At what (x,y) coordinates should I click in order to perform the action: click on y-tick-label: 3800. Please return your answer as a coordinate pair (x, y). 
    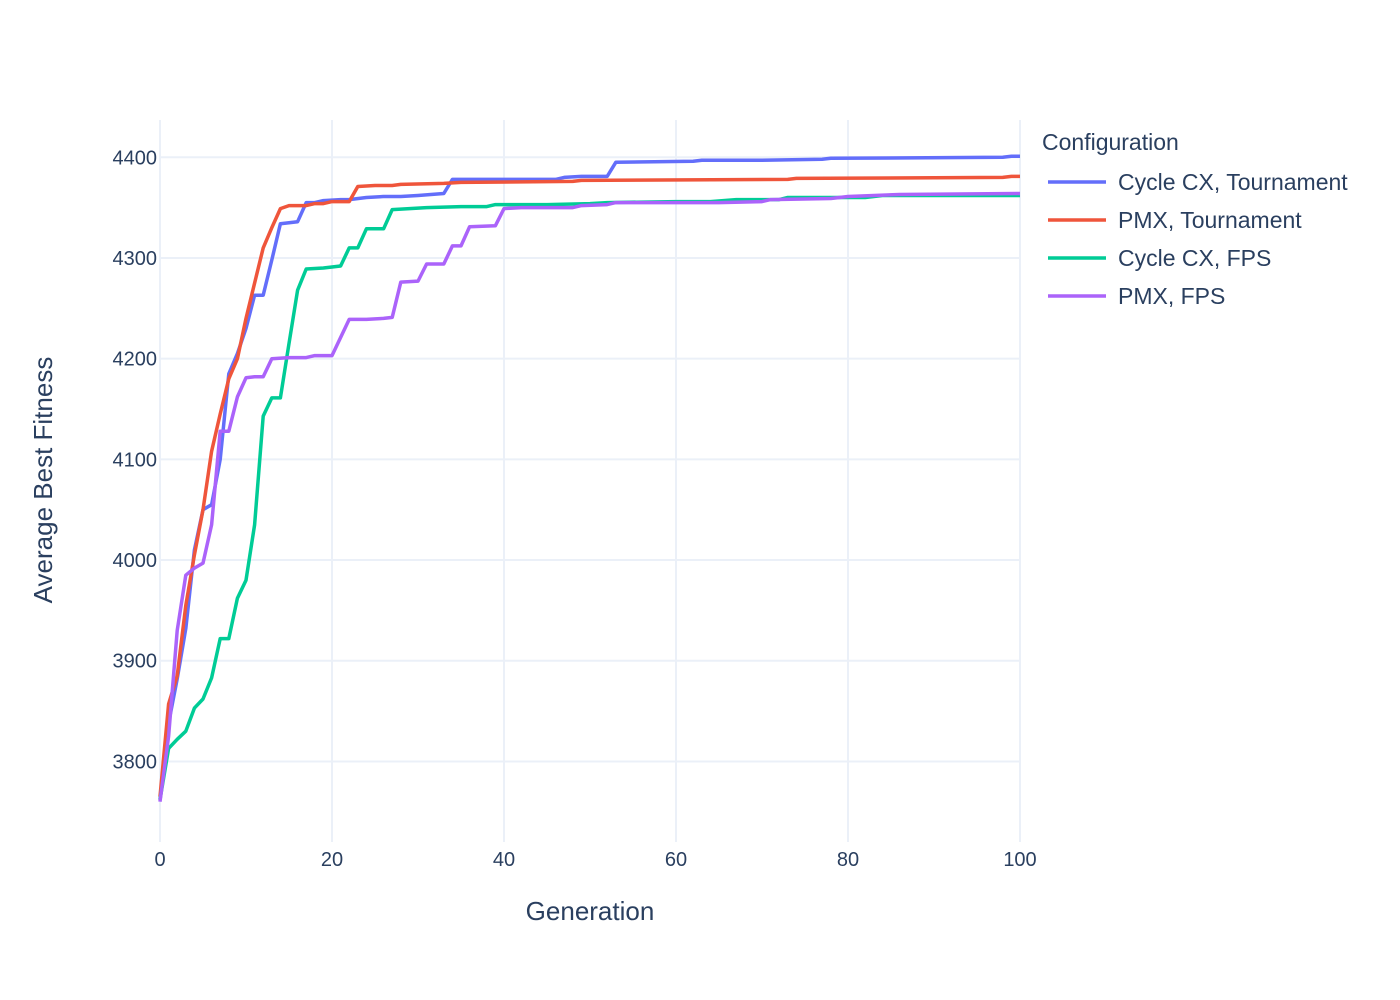
    Looking at the image, I should click on (135, 762).